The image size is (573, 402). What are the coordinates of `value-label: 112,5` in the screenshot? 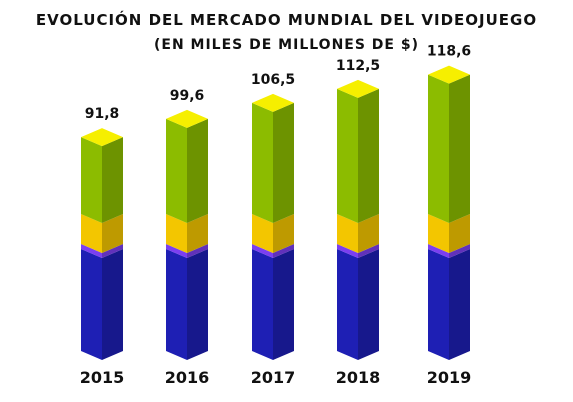 It's located at (358, 66).